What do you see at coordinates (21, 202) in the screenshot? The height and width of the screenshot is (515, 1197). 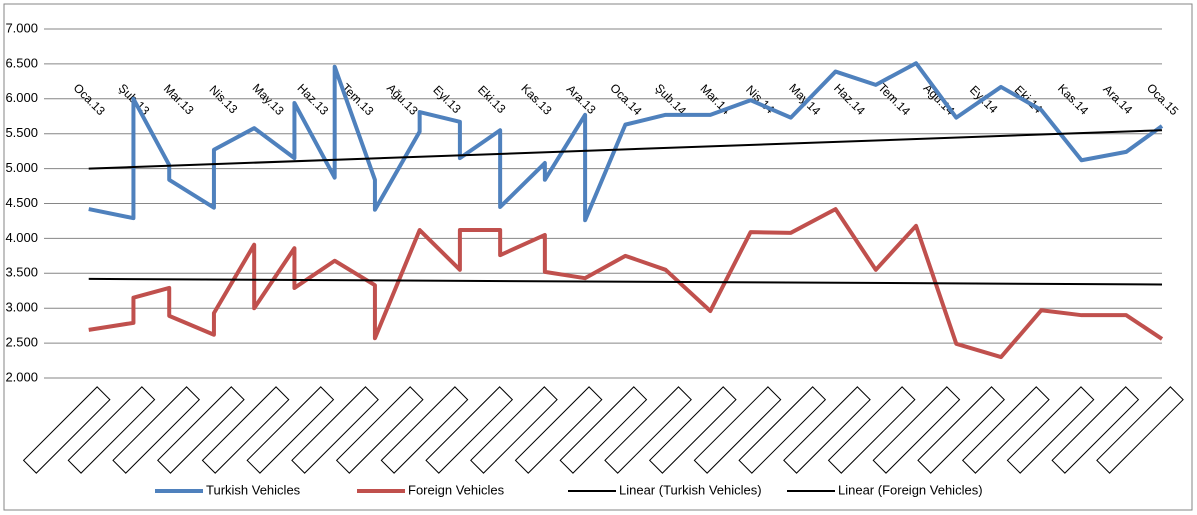 I see `y-tick-label: 4.500` at bounding box center [21, 202].